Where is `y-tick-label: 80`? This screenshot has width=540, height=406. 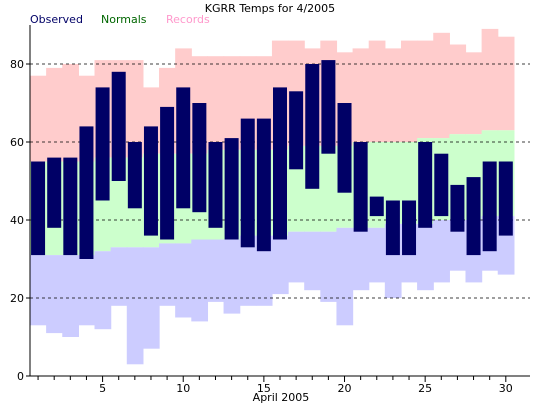 y-tick-label: 80 is located at coordinates (17, 64).